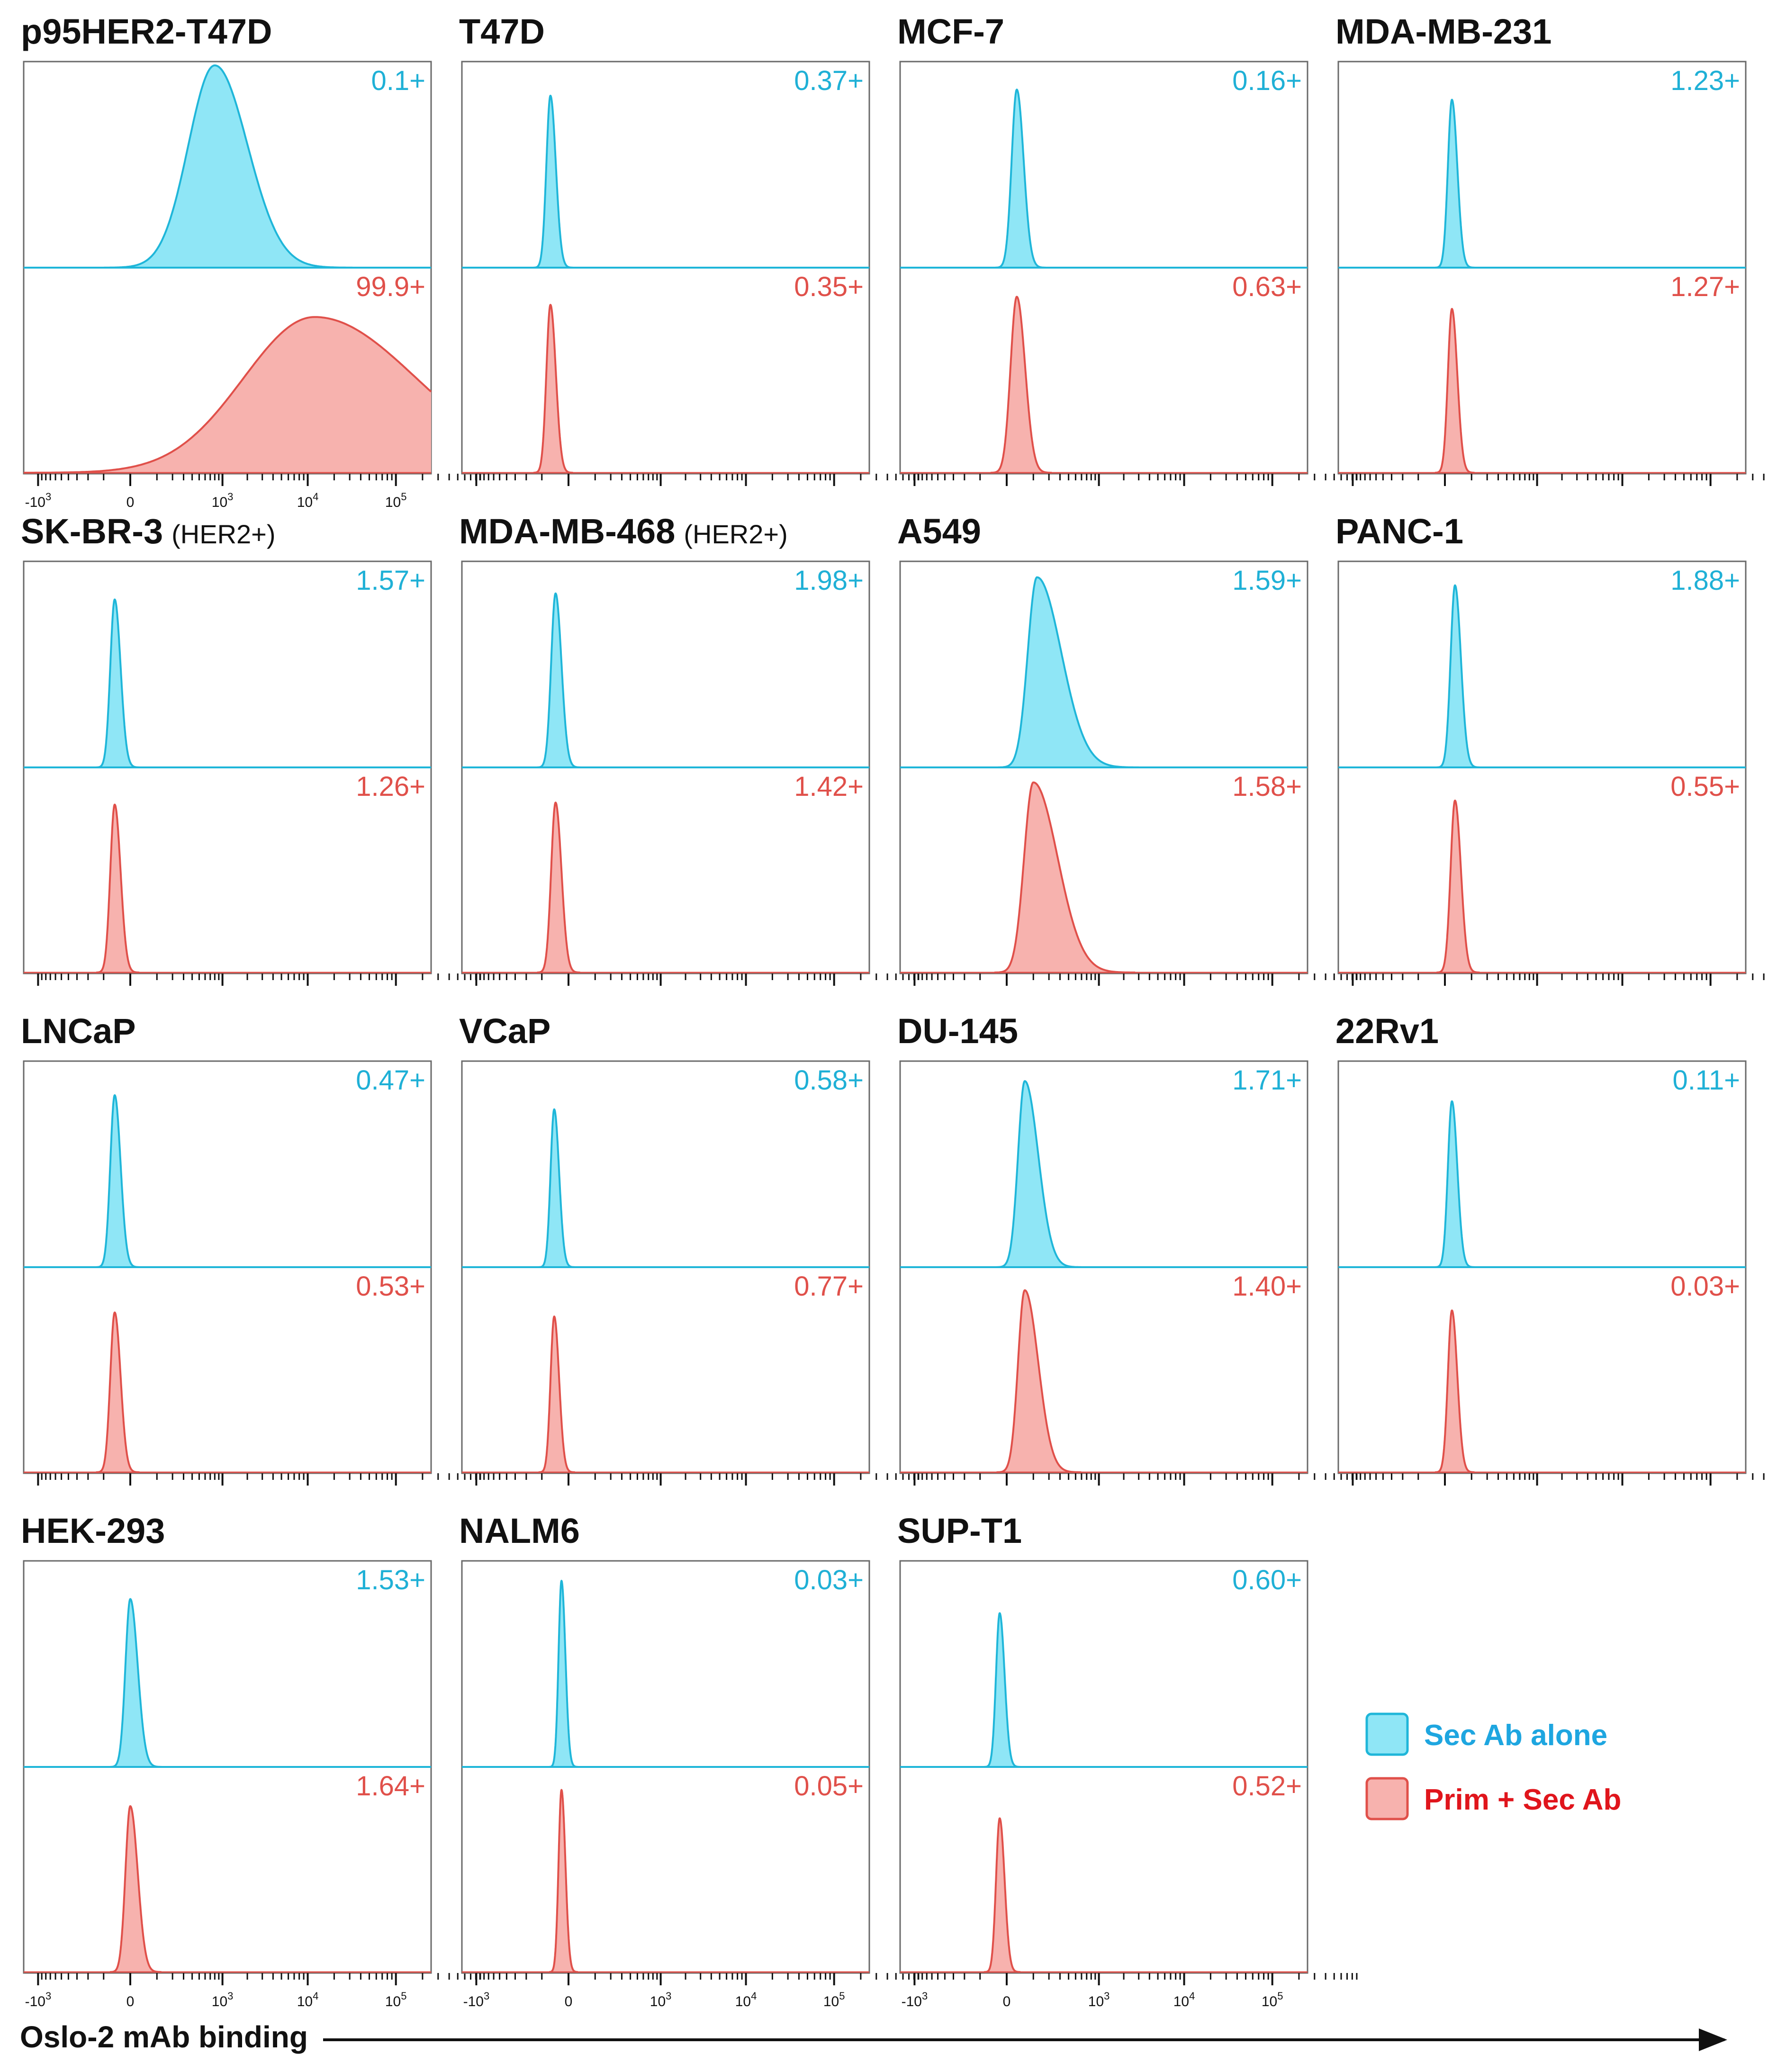 This screenshot has width=1768, height=2072. What do you see at coordinates (1127, 1760) in the screenshot?
I see `panel: SUP-T1 0.60+ 0.52+ -103 0 10³ 10⁴ 10⁵` at bounding box center [1127, 1760].